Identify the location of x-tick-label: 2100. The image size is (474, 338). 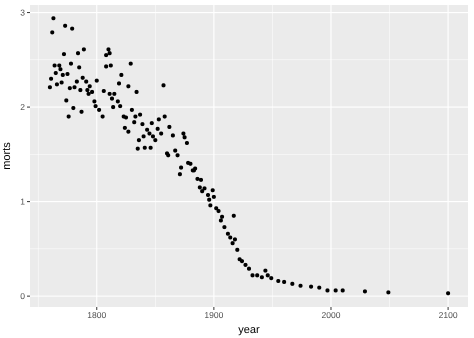
(448, 315).